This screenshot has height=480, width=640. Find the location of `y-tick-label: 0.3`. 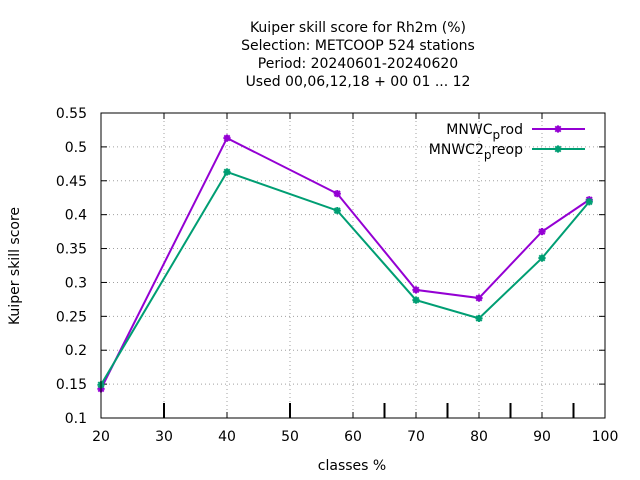

y-tick-label: 0.3 is located at coordinates (76, 283).